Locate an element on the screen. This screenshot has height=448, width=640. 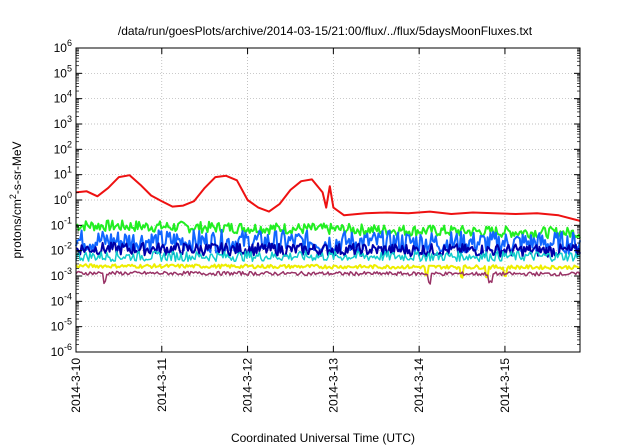
y-tick-label: 10² is located at coordinates (63, 147).